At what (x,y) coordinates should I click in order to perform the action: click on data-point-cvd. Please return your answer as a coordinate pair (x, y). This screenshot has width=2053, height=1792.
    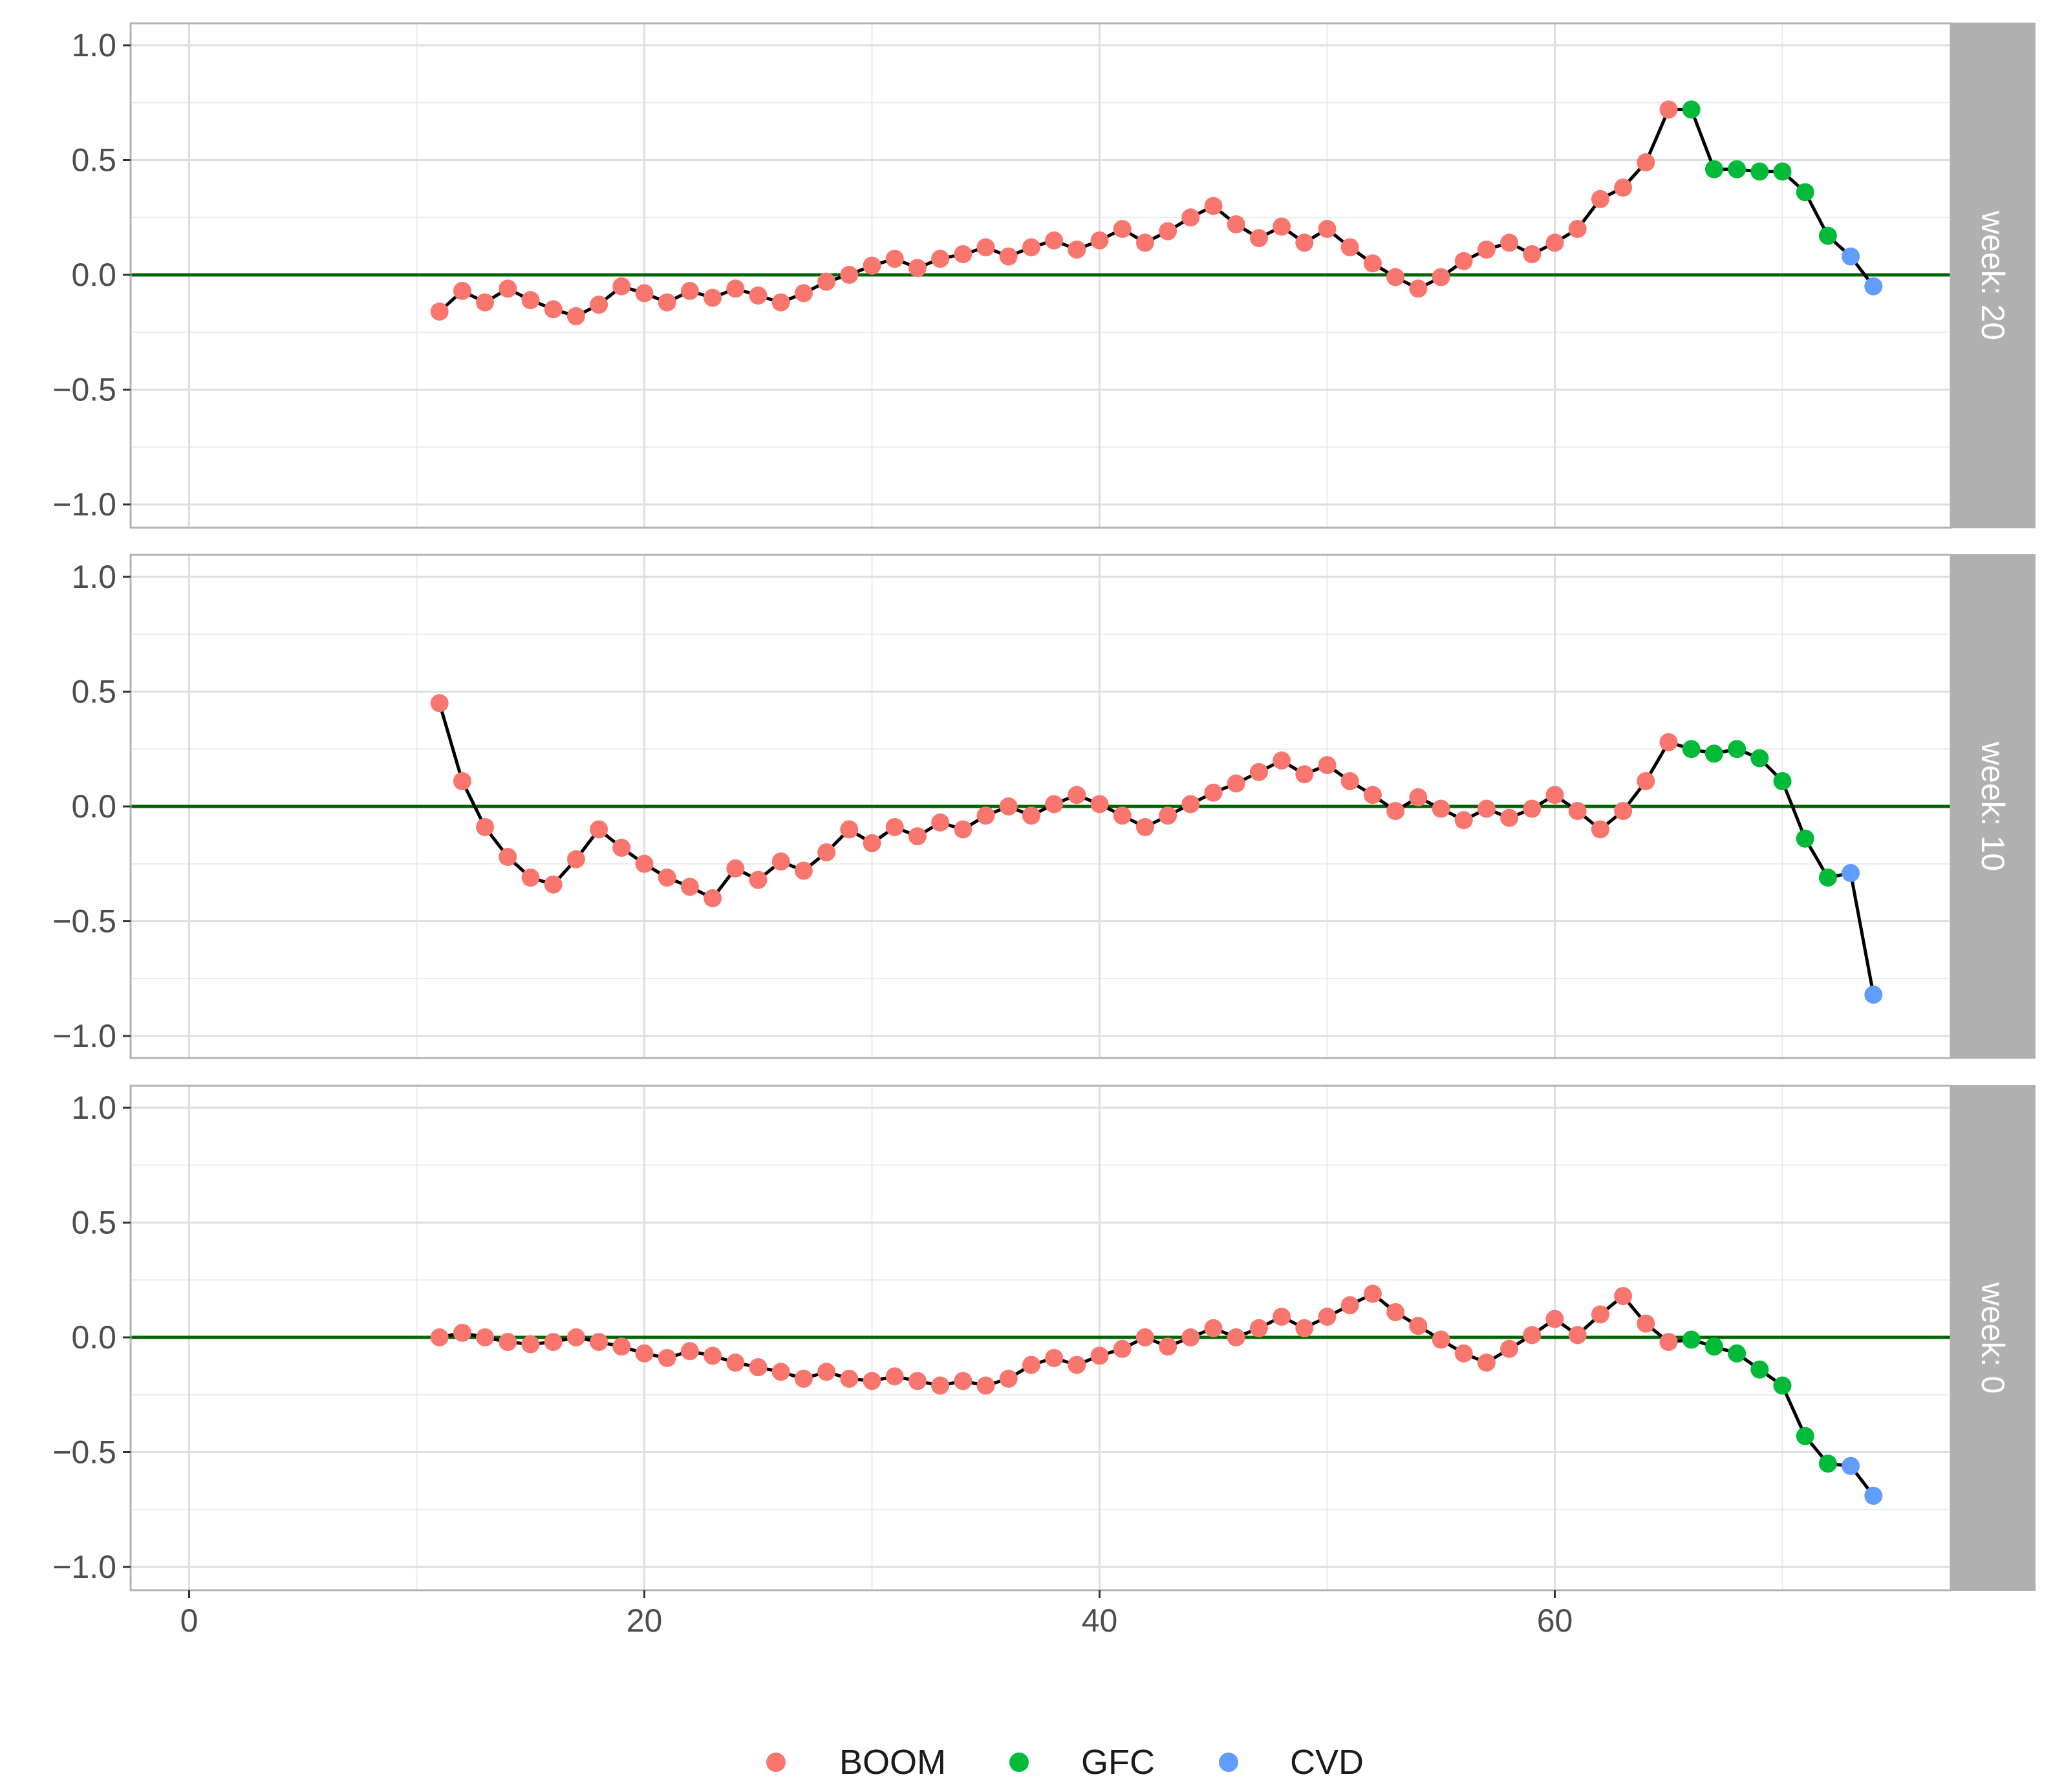
    Looking at the image, I should click on (1874, 995).